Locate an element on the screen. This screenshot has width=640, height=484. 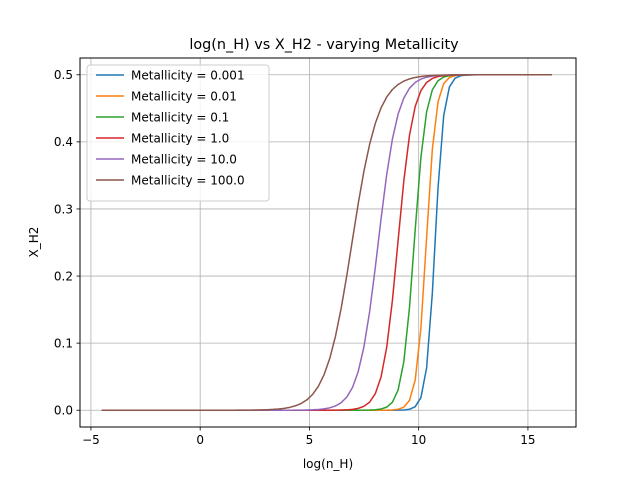
y-tick-label: 0.4 is located at coordinates (63, 142).